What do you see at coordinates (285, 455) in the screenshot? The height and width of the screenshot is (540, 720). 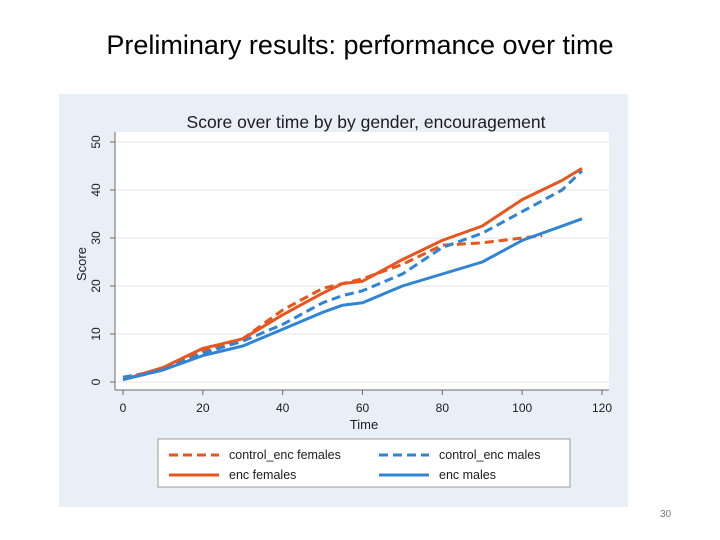 I see `legend-label: control_enc females` at bounding box center [285, 455].